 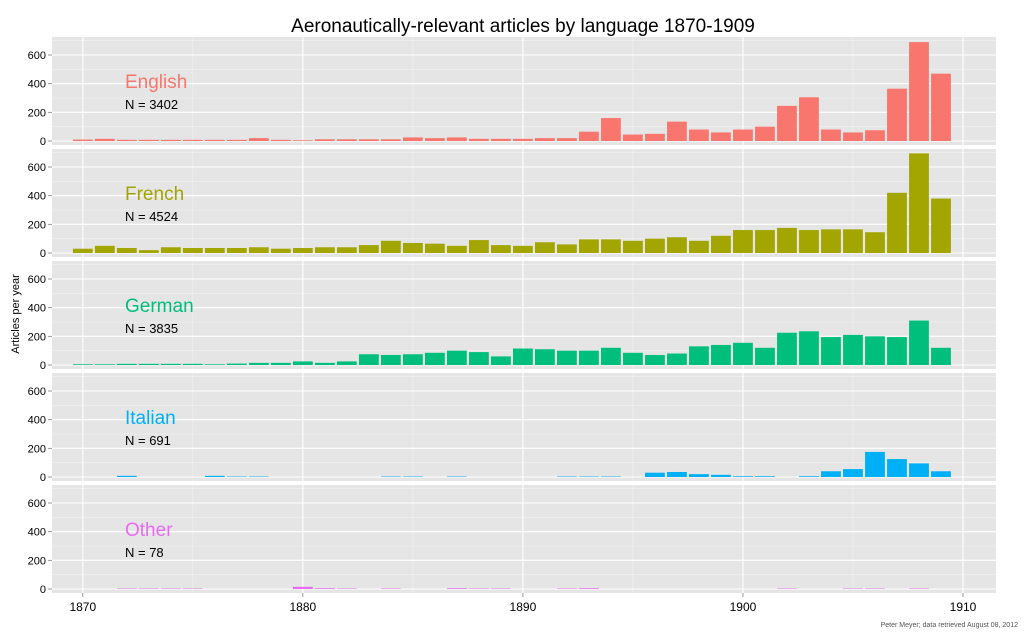 What do you see at coordinates (765, 476) in the screenshot?
I see `bar-italian-1901` at bounding box center [765, 476].